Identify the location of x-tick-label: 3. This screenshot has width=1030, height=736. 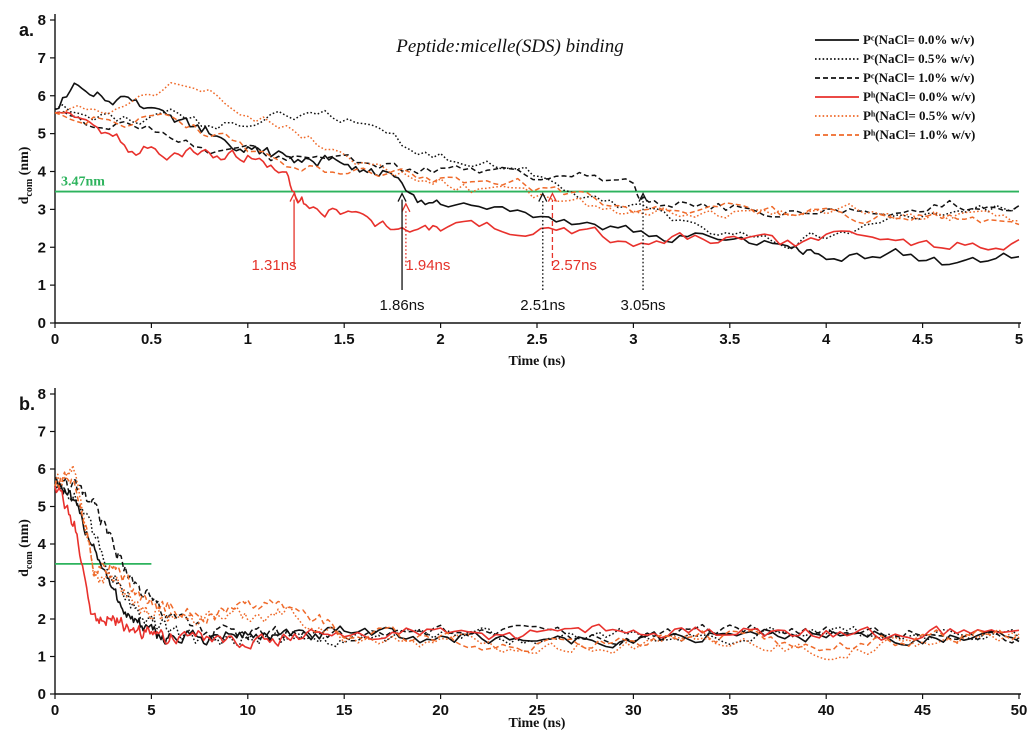
(633, 339).